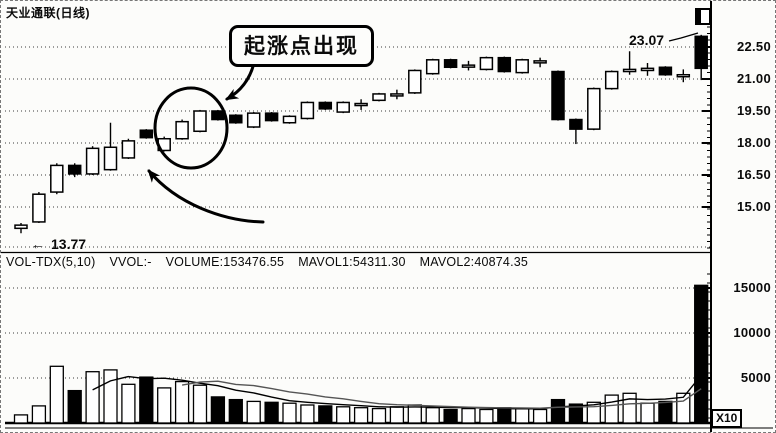 The image size is (776, 433). What do you see at coordinates (753, 206) in the screenshot?
I see `price-tick-15-00: 15.00` at bounding box center [753, 206].